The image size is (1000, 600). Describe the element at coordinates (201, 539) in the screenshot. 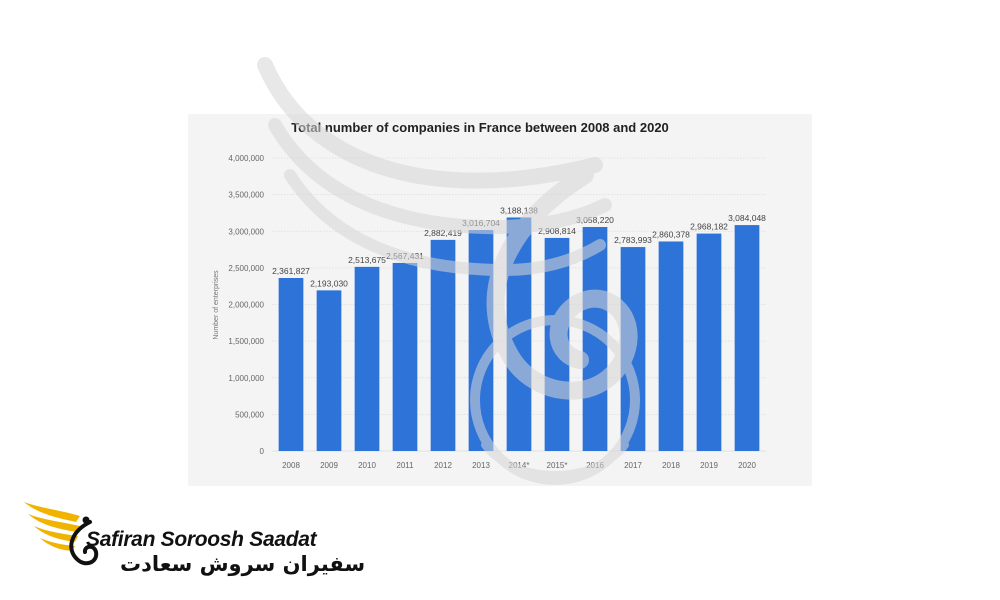

I see `logo-latin-text: Safiran Soroosh Saadat` at that location.